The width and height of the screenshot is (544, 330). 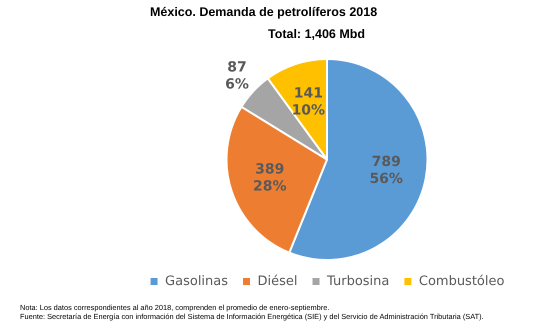 What do you see at coordinates (196, 281) in the screenshot?
I see `legend-label: Gasolinas` at bounding box center [196, 281].